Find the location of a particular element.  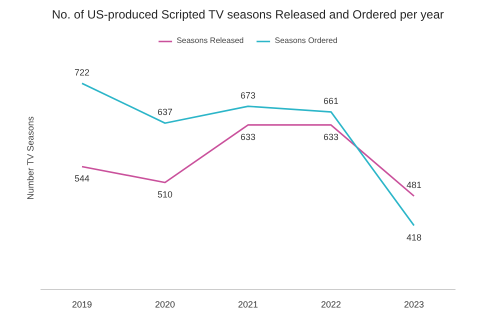

y-axis-title: Number TV Seasons is located at coordinates (31, 158).